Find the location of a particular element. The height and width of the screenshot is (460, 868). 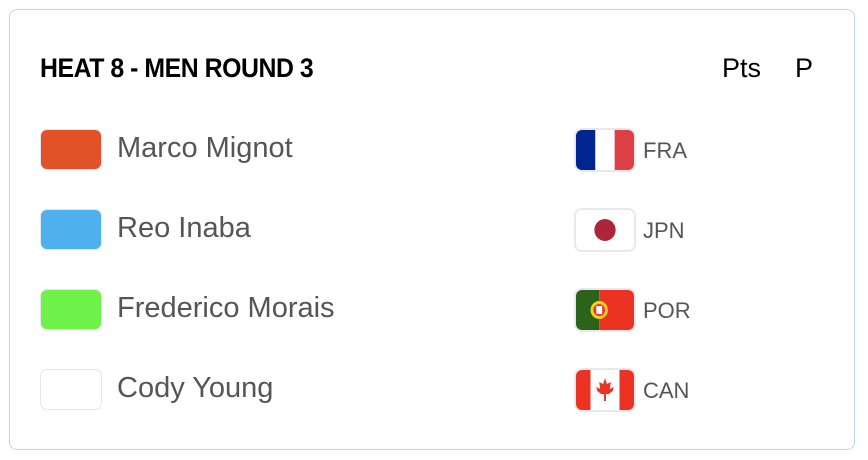

japan-flag-icon is located at coordinates (605, 230).